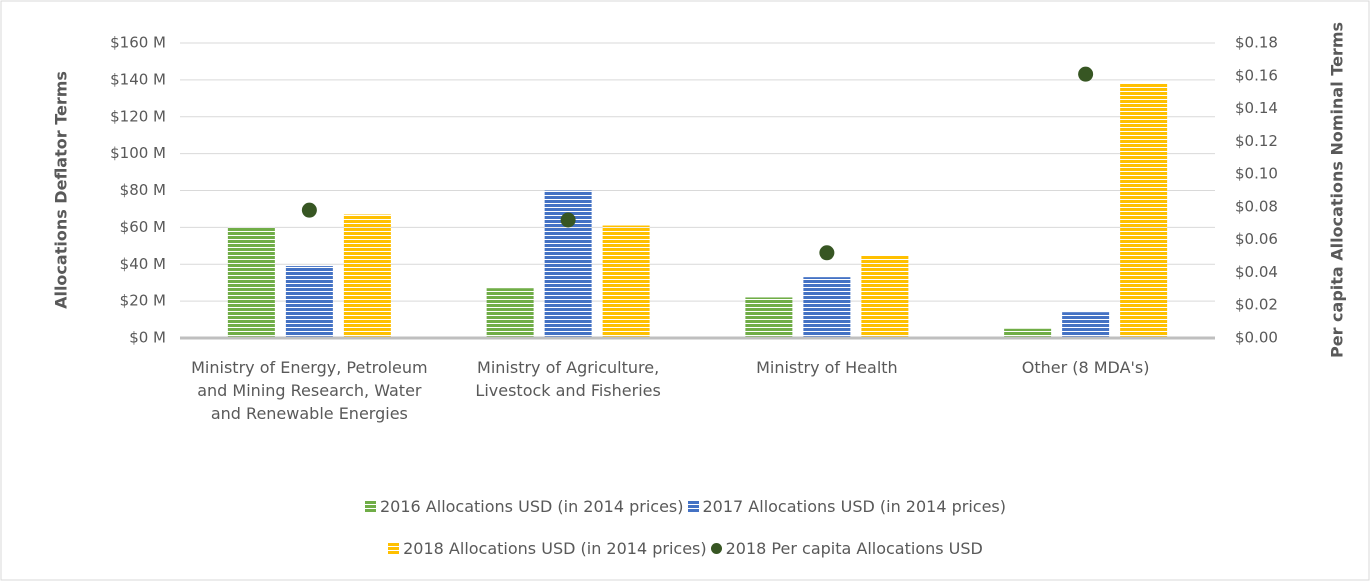  What do you see at coordinates (61, 190) in the screenshot?
I see `y-axis-label: Allocations Deflator Terms` at bounding box center [61, 190].